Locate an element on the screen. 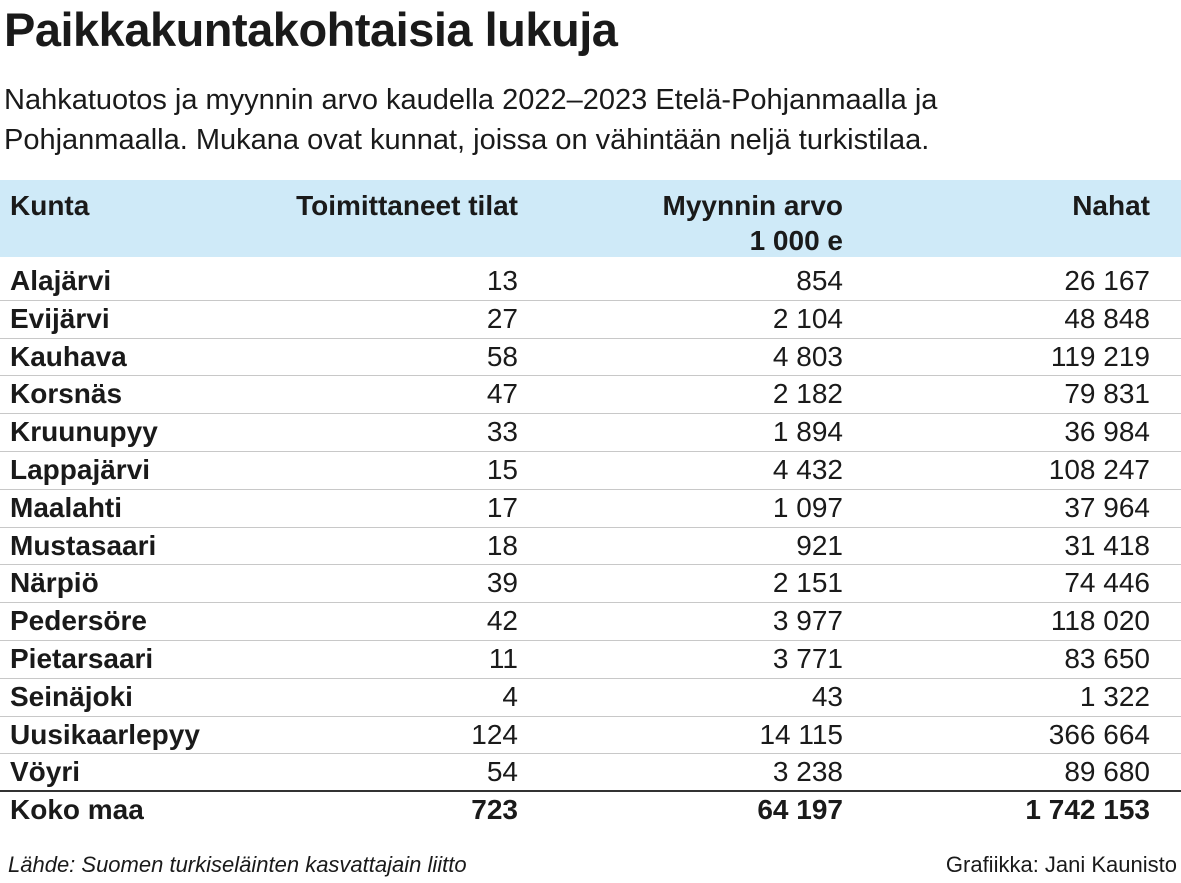  cell: 79 831 is located at coordinates (1107, 394).